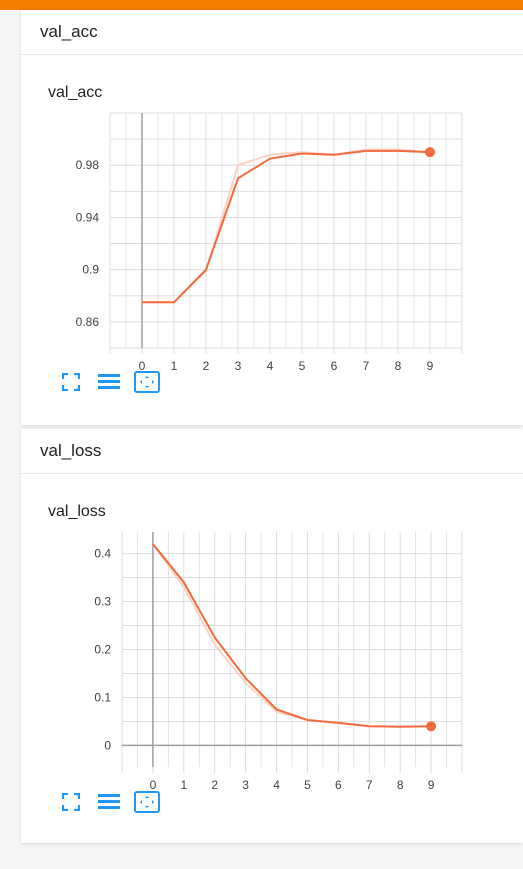 The height and width of the screenshot is (869, 523). What do you see at coordinates (261, 5) in the screenshot?
I see `top-accent-bar` at bounding box center [261, 5].